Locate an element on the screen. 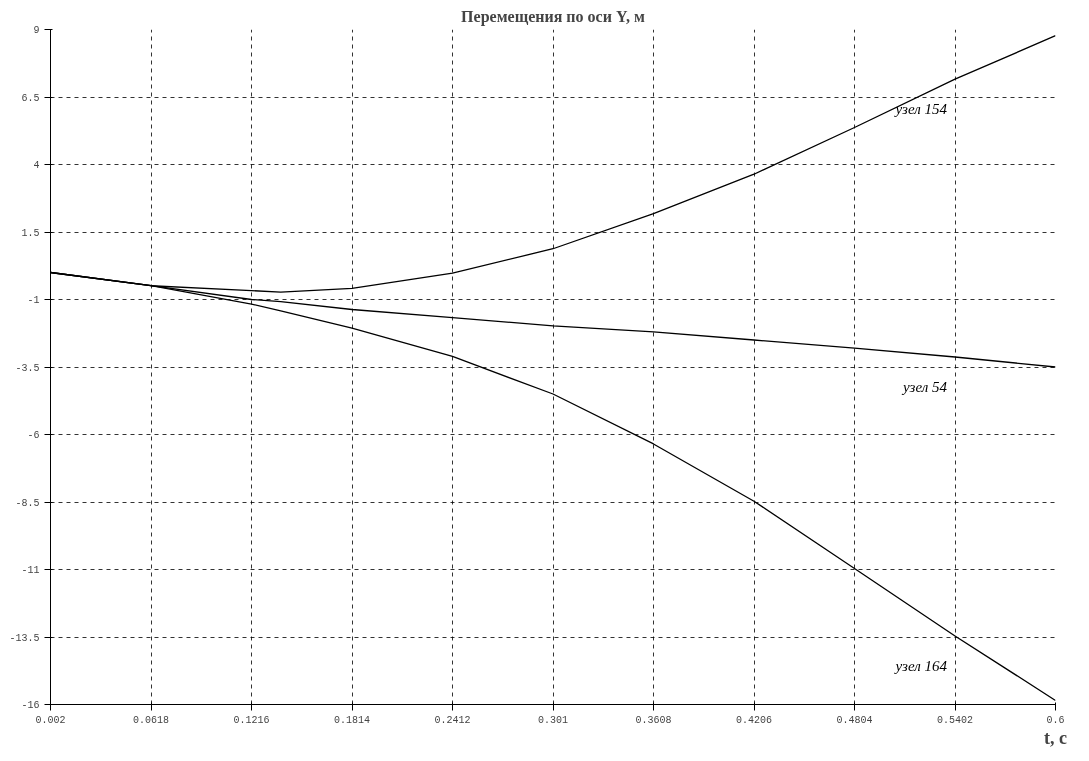 This screenshot has width=1089, height=761. y-tick-label: -1 is located at coordinates (33, 300).